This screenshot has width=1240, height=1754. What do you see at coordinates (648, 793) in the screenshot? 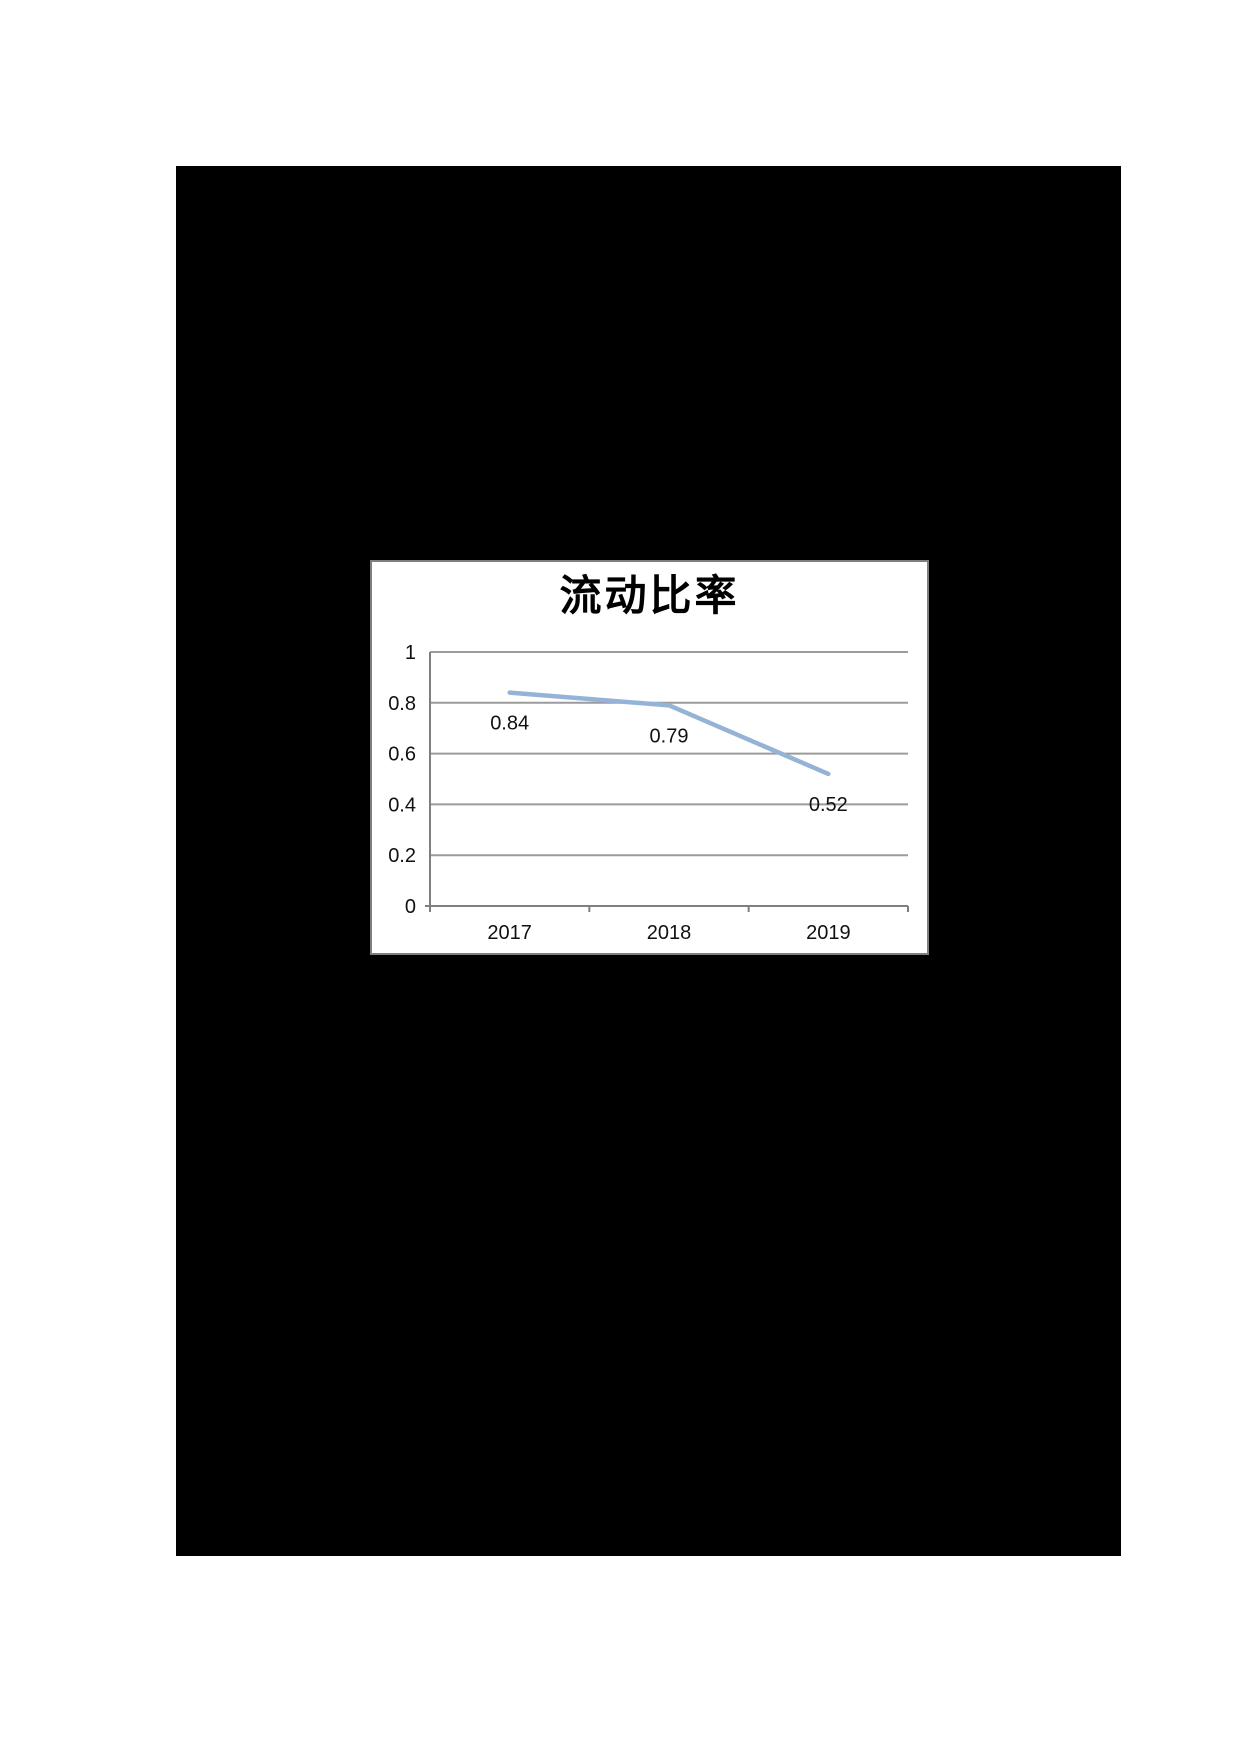
I see `line-plot-area: 0 0.2 0.4 0.6 0.8 1 2017 2018 2019 0.84 0.79 0.52` at bounding box center [648, 793].